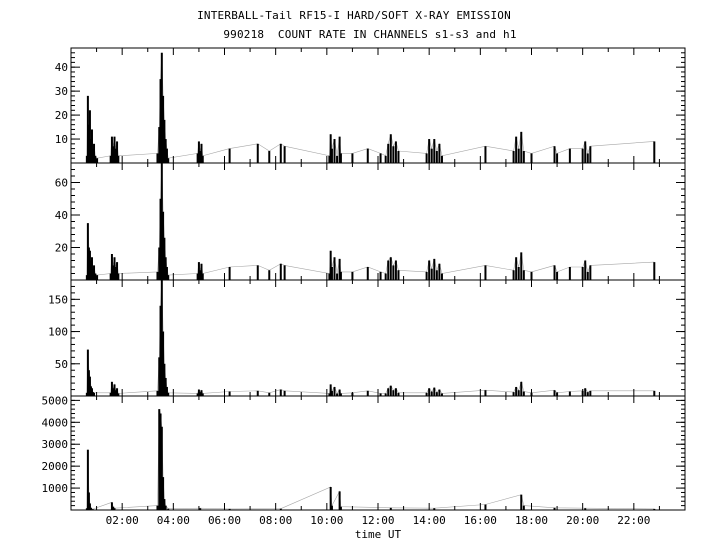 The image size is (720, 550). I want to click on y-tick-label: 5000, so click(55, 400).